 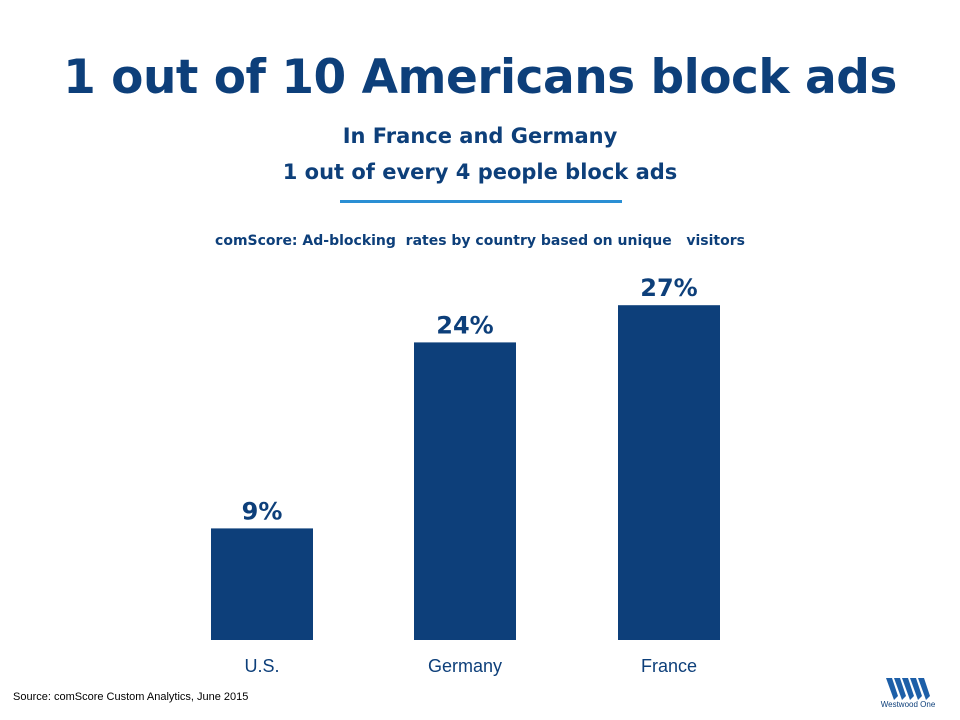 I want to click on data-label-us: 9%, so click(x=262, y=511).